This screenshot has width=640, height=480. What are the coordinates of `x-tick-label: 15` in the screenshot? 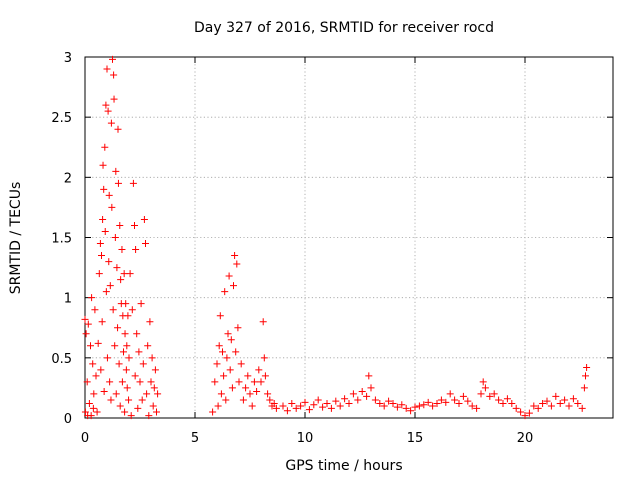 It's located at (415, 438).